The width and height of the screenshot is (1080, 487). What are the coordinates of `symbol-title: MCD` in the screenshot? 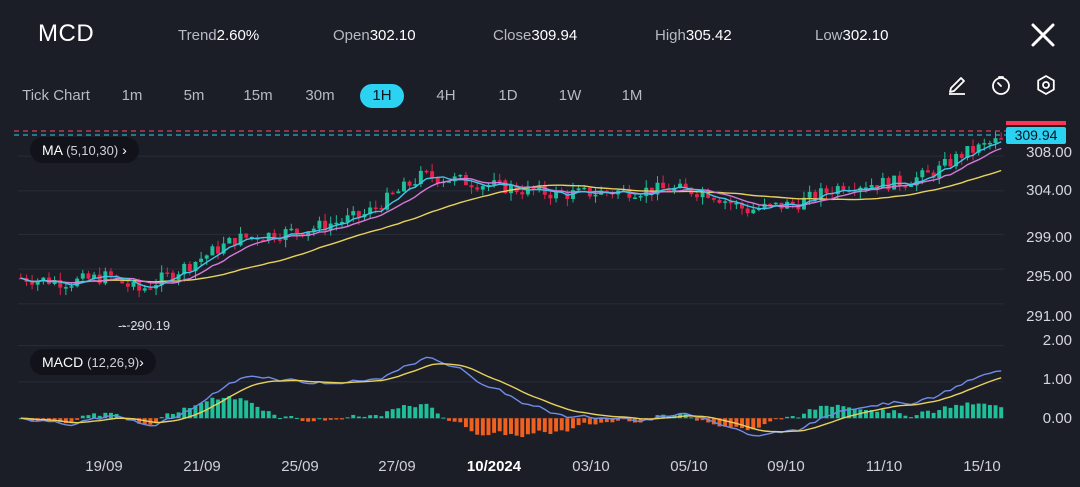 It's located at (66, 33).